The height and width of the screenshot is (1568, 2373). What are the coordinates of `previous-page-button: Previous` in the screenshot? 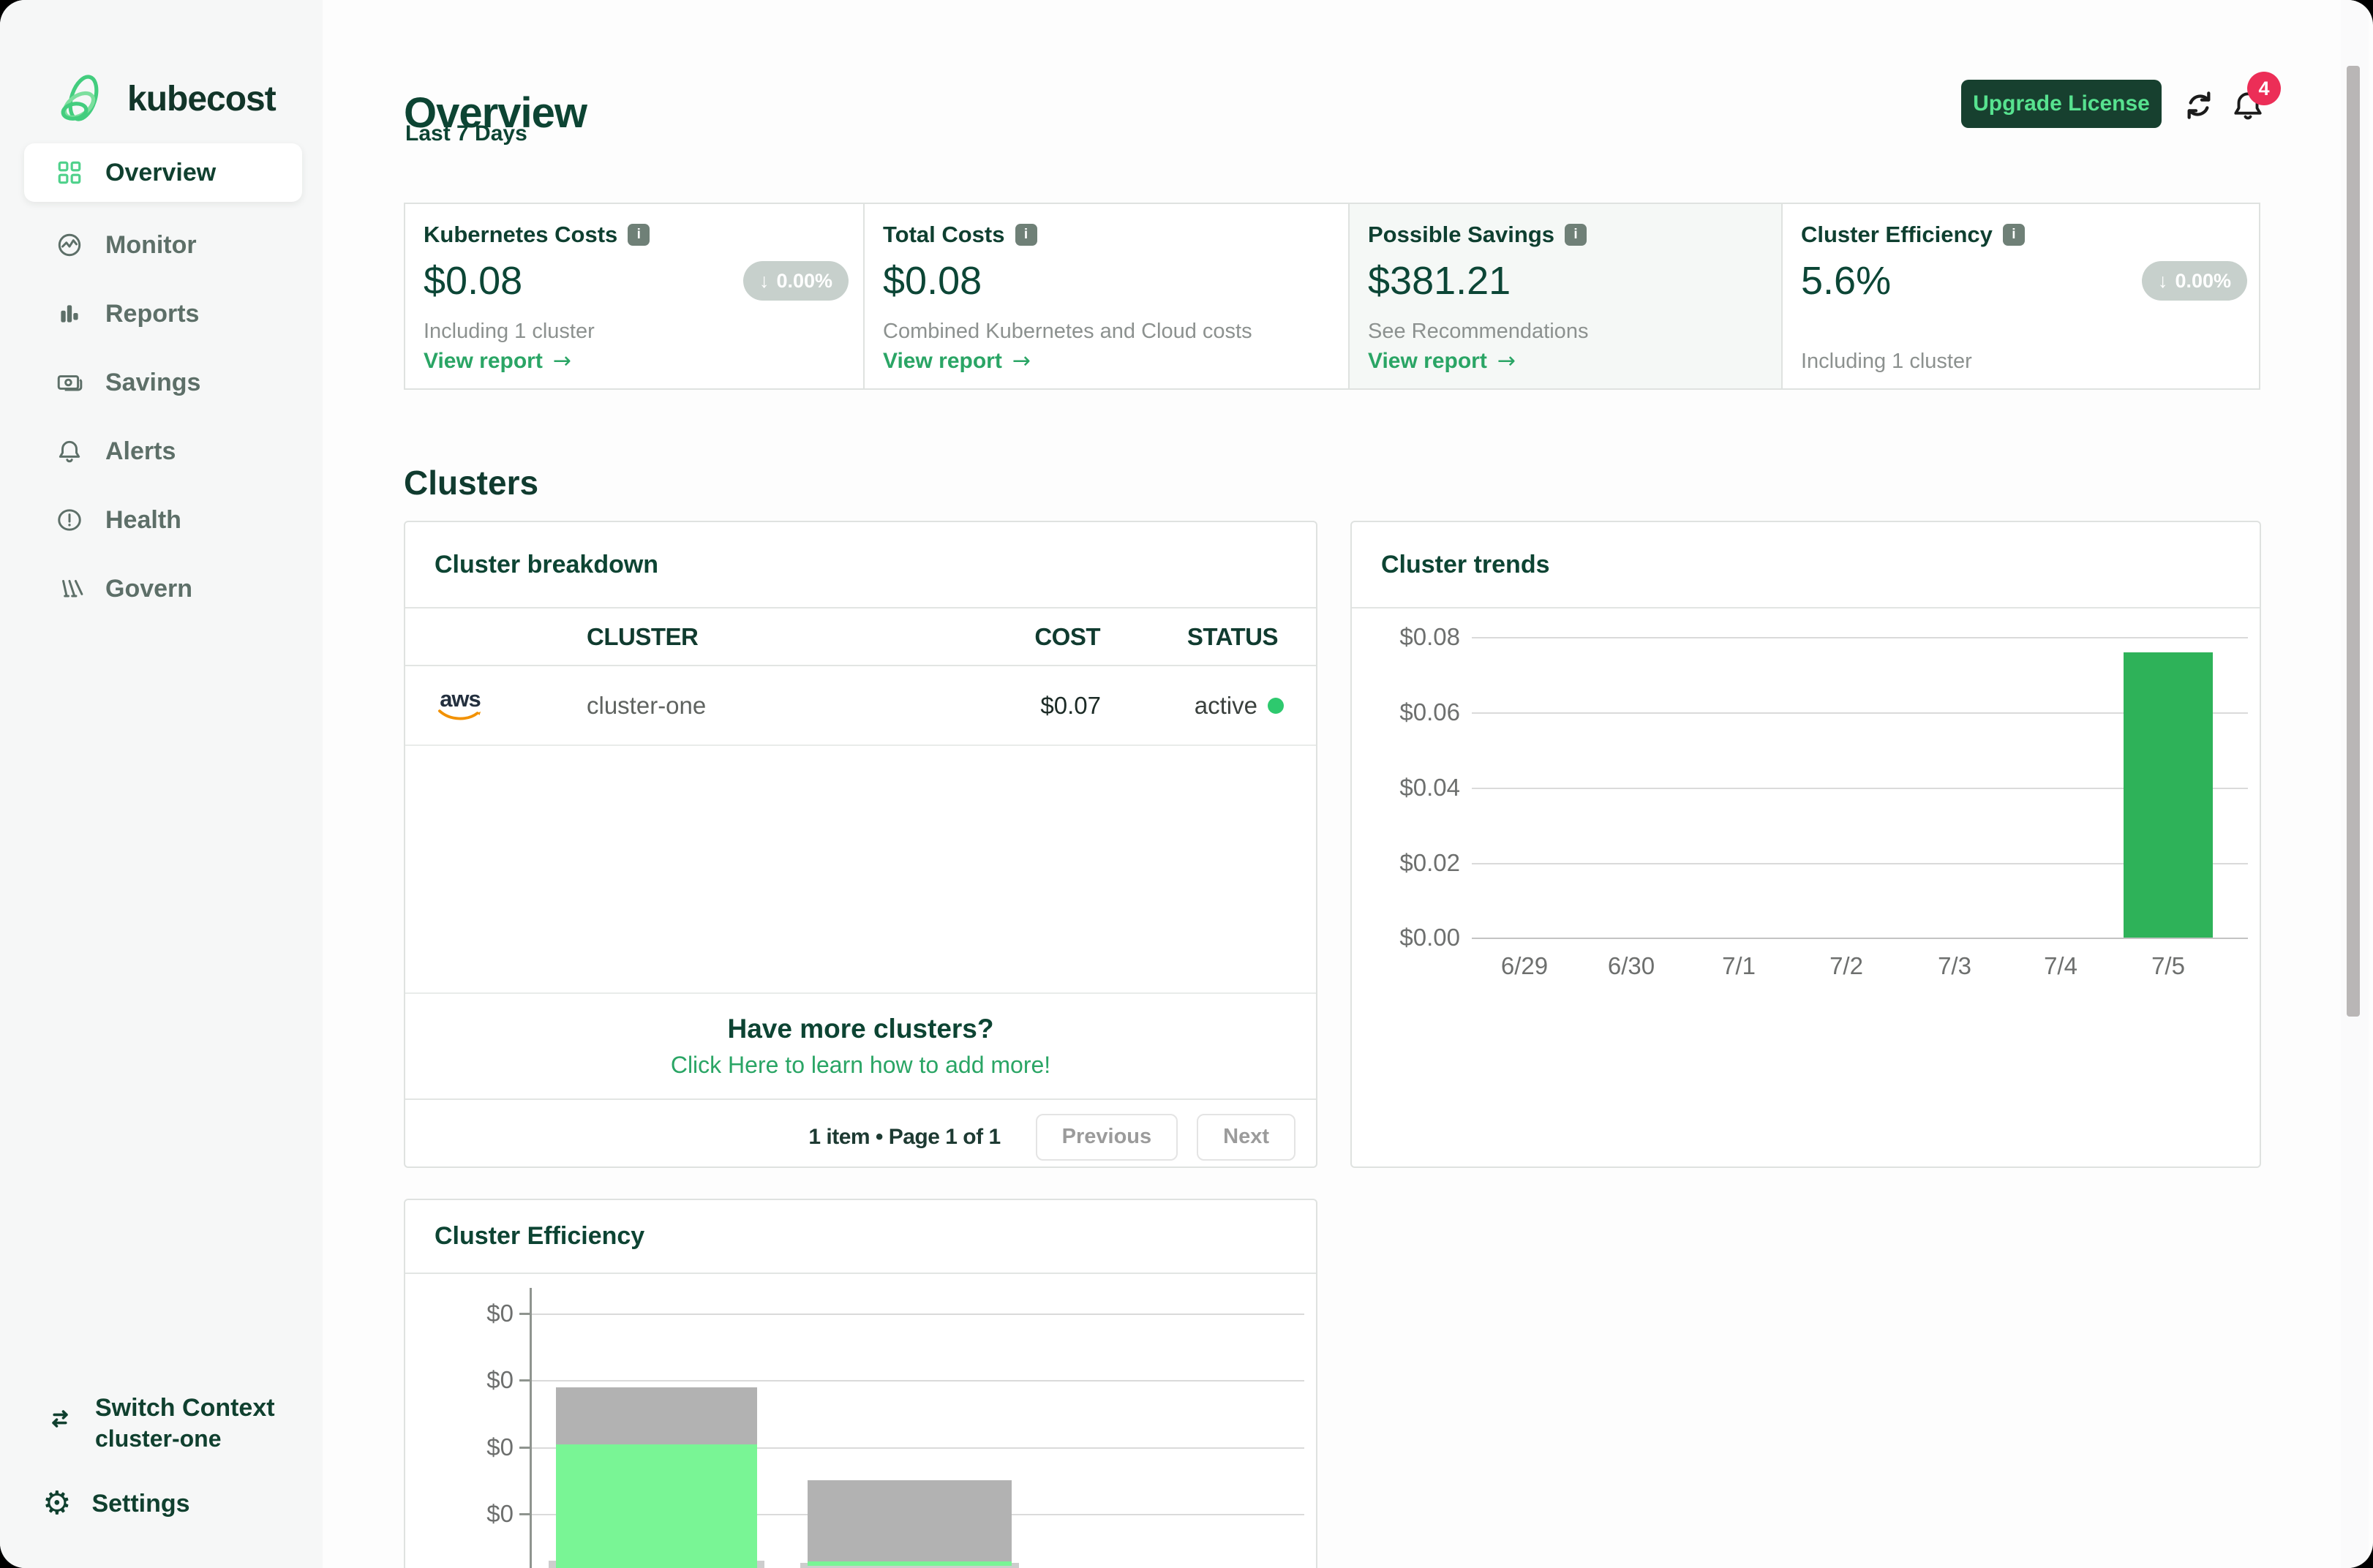 It's located at (1106, 1137).